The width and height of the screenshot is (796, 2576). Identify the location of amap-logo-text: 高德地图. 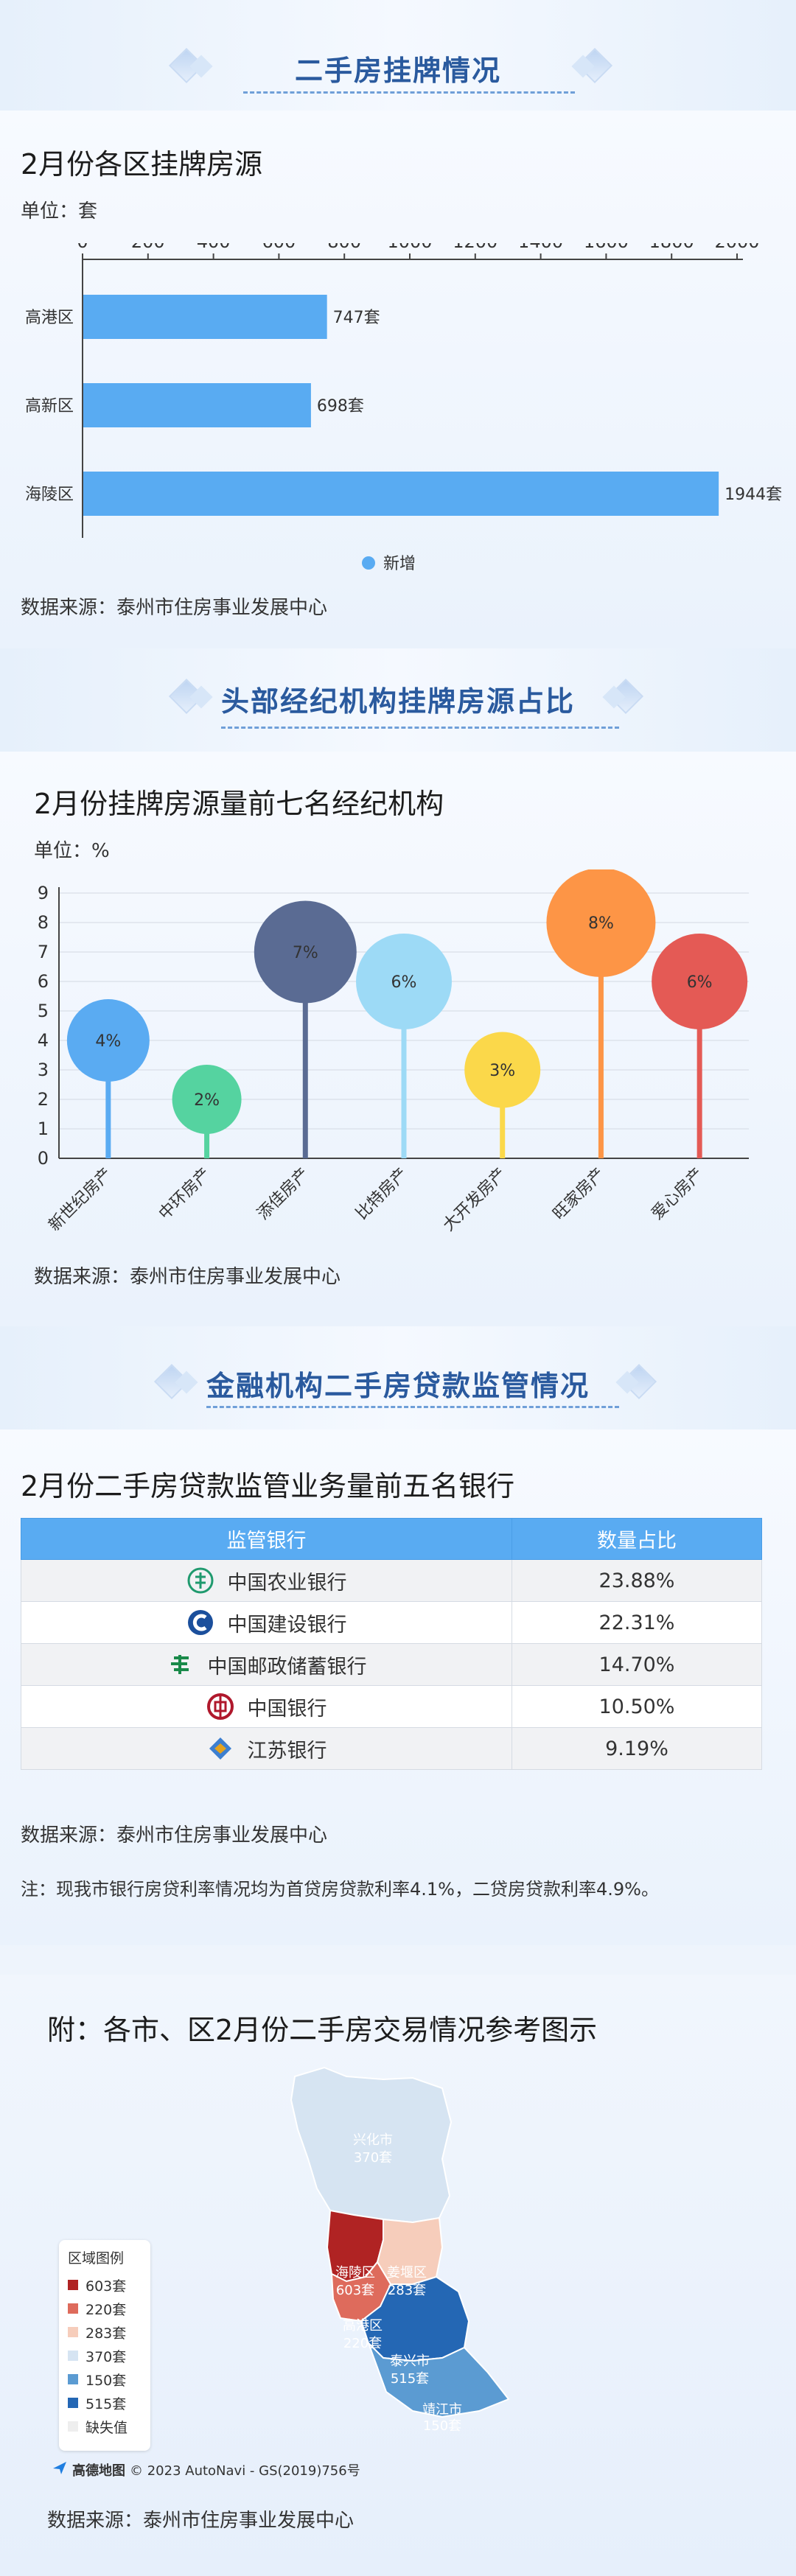
(99, 2471).